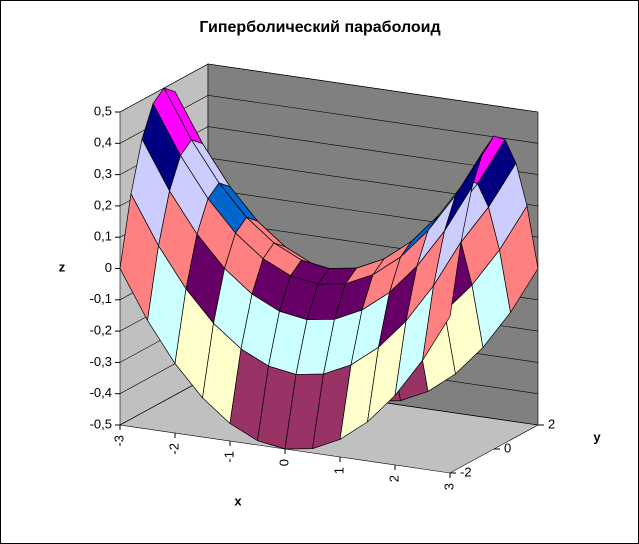  What do you see at coordinates (103, 142) in the screenshot?
I see `z-tick-label: 0,4` at bounding box center [103, 142].